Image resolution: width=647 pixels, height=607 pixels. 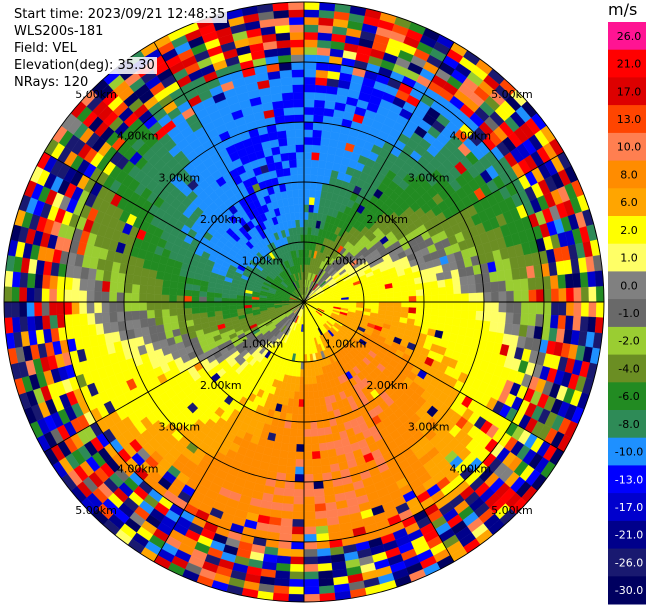 What do you see at coordinates (629, 479) in the screenshot?
I see `colorbar-tick-label: -13.0` at bounding box center [629, 479].